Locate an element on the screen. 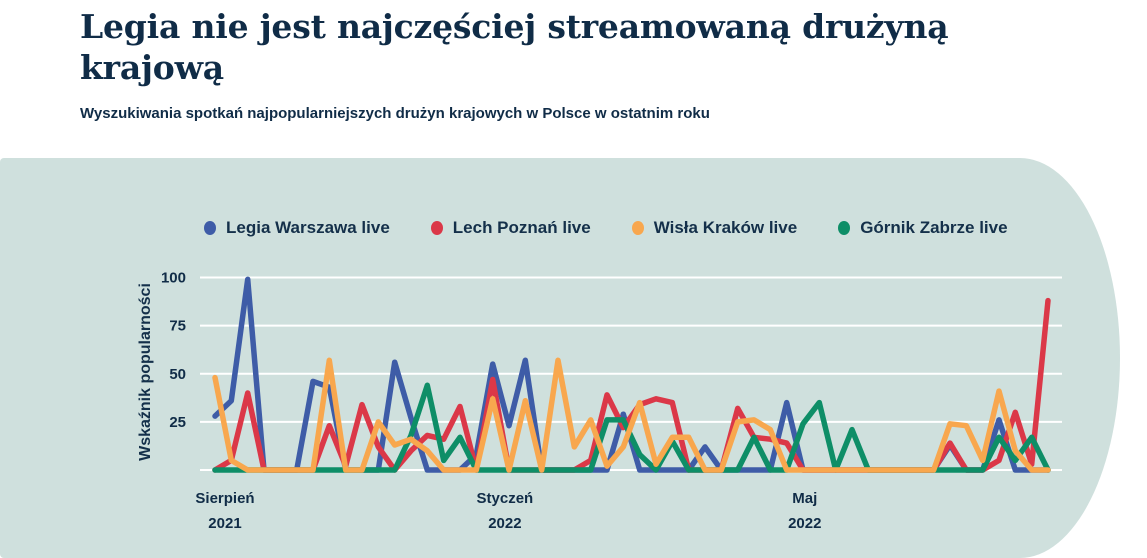  legend-label-legia: Legia Warszawa live is located at coordinates (308, 227).